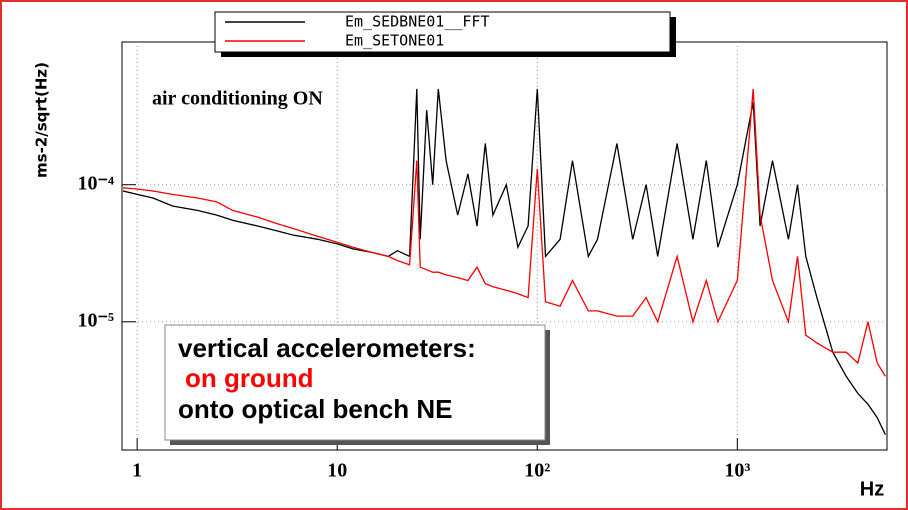 The width and height of the screenshot is (908, 510). Describe the element at coordinates (394, 41) in the screenshot. I see `legend-label: Em_SETONE01` at that location.